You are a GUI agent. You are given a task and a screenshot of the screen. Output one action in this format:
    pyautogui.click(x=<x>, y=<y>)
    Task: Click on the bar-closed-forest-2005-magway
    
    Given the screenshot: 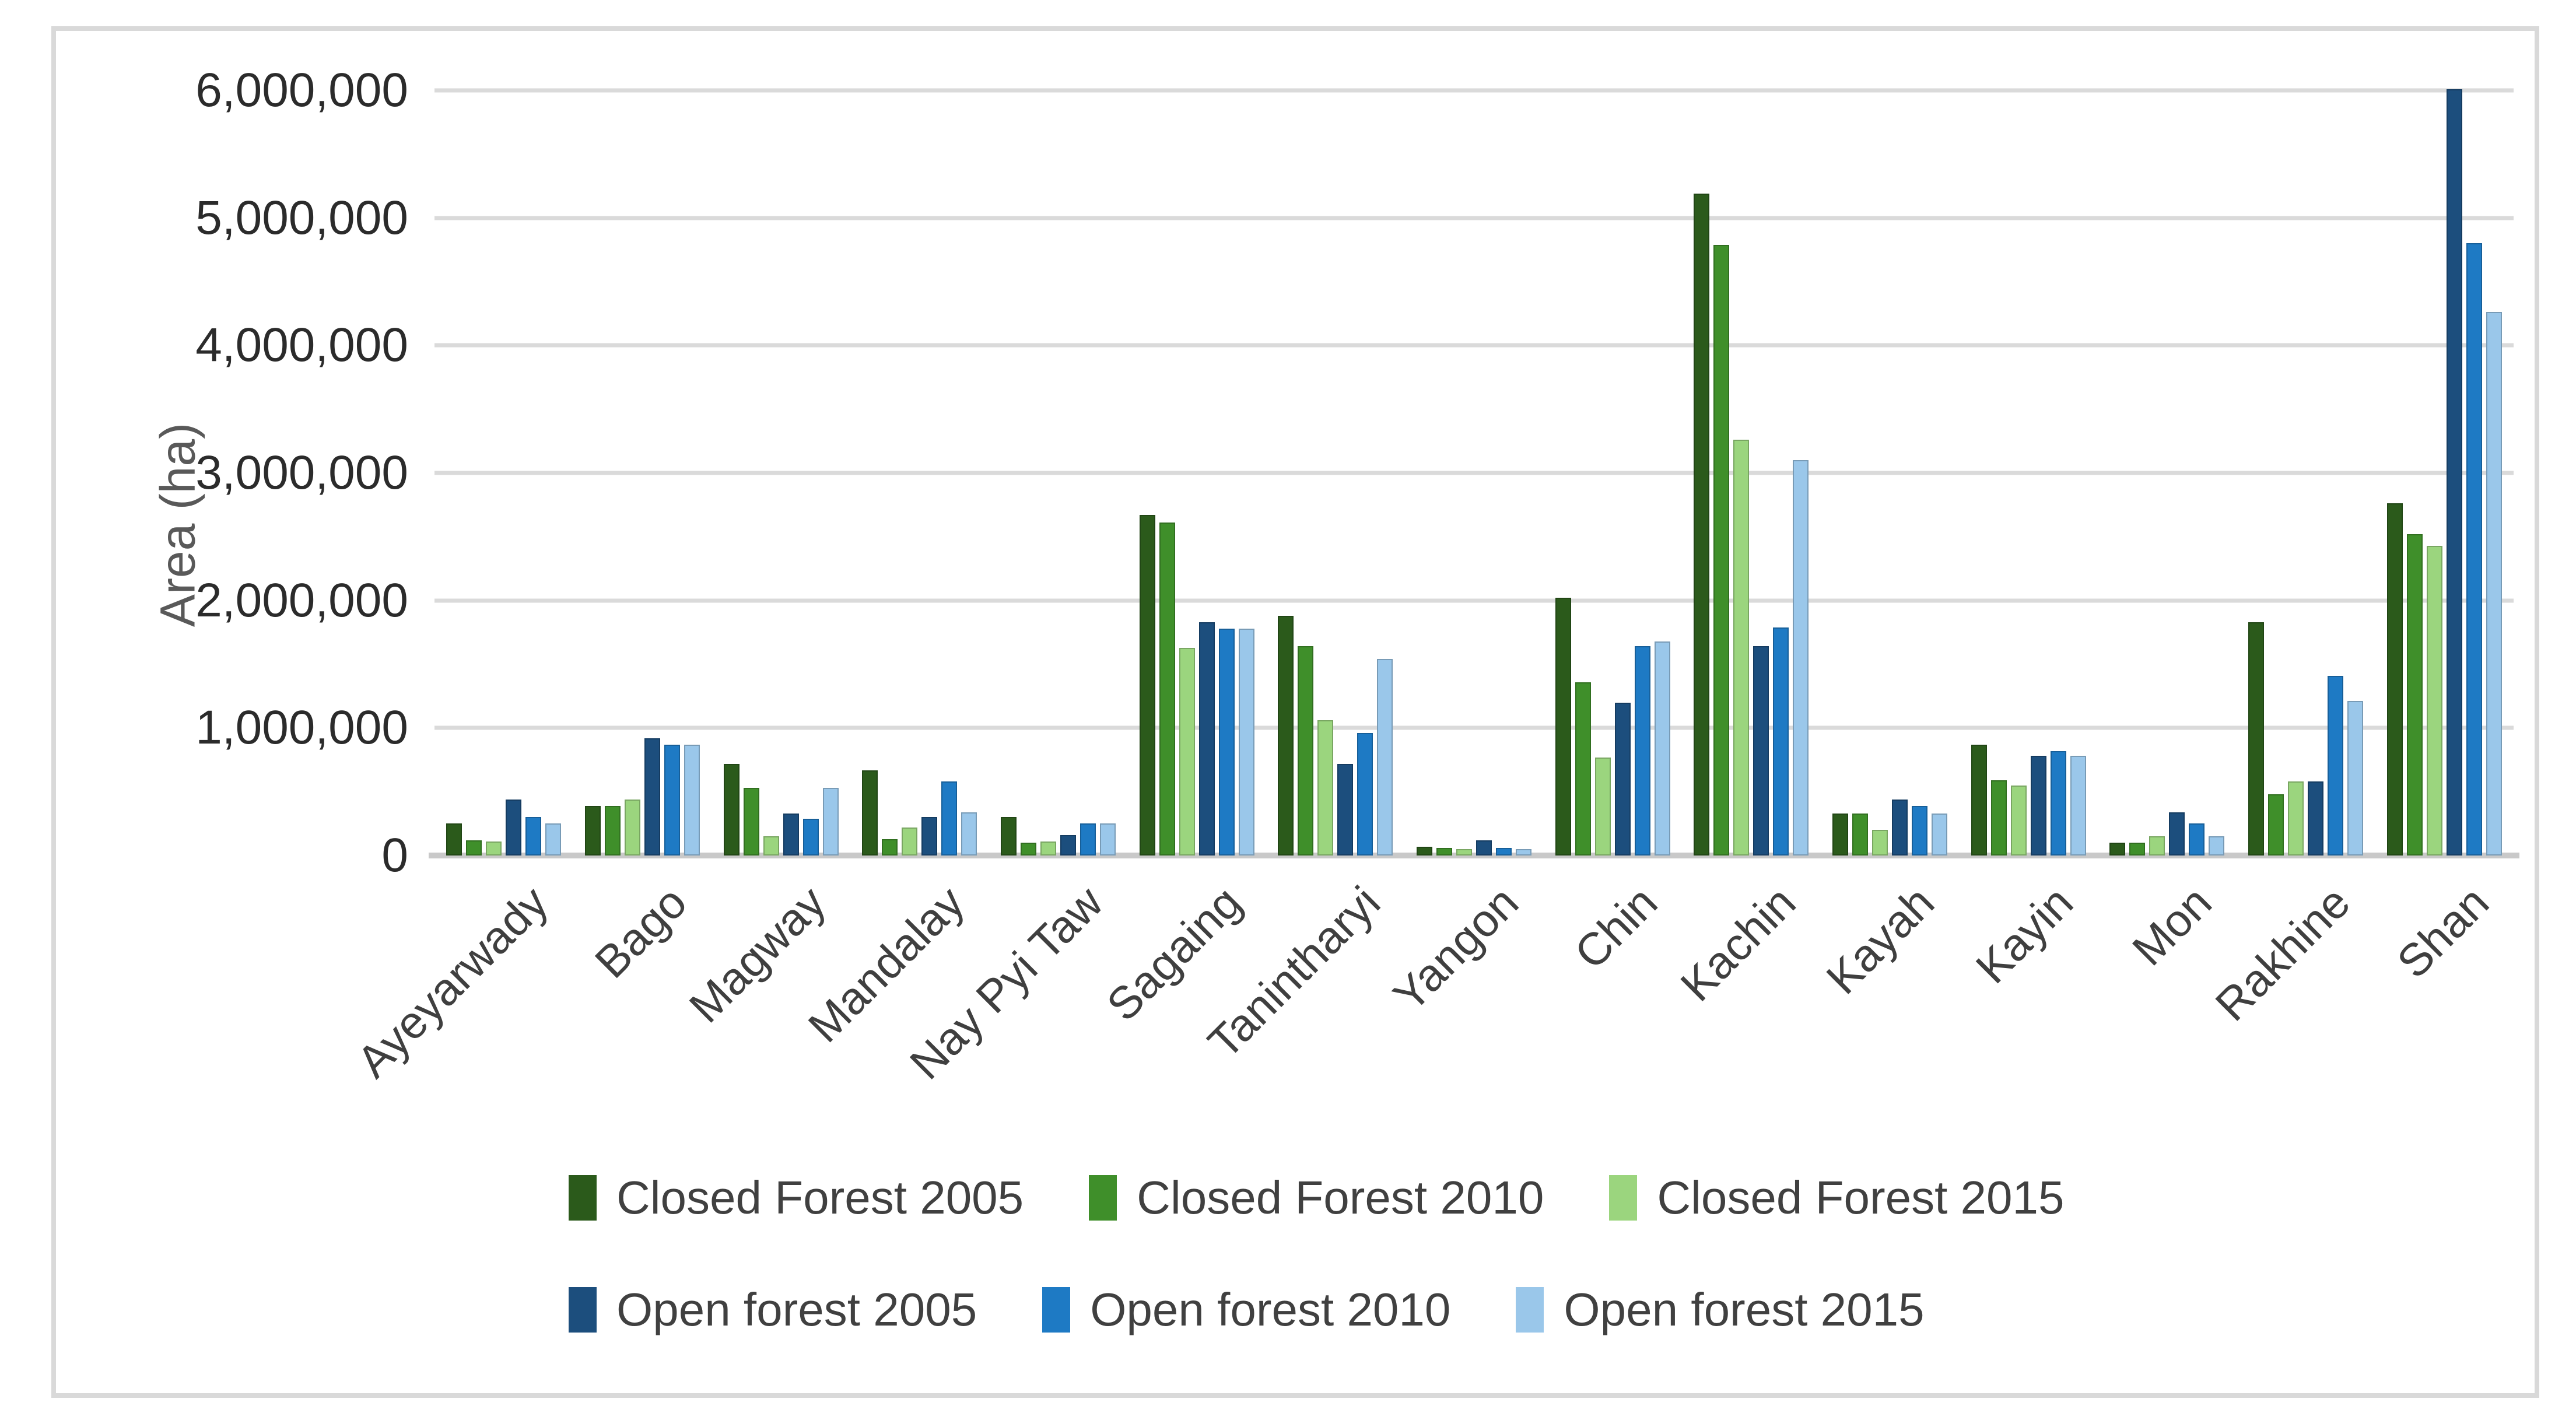 What is the action you would take?
    pyautogui.click(x=731, y=809)
    